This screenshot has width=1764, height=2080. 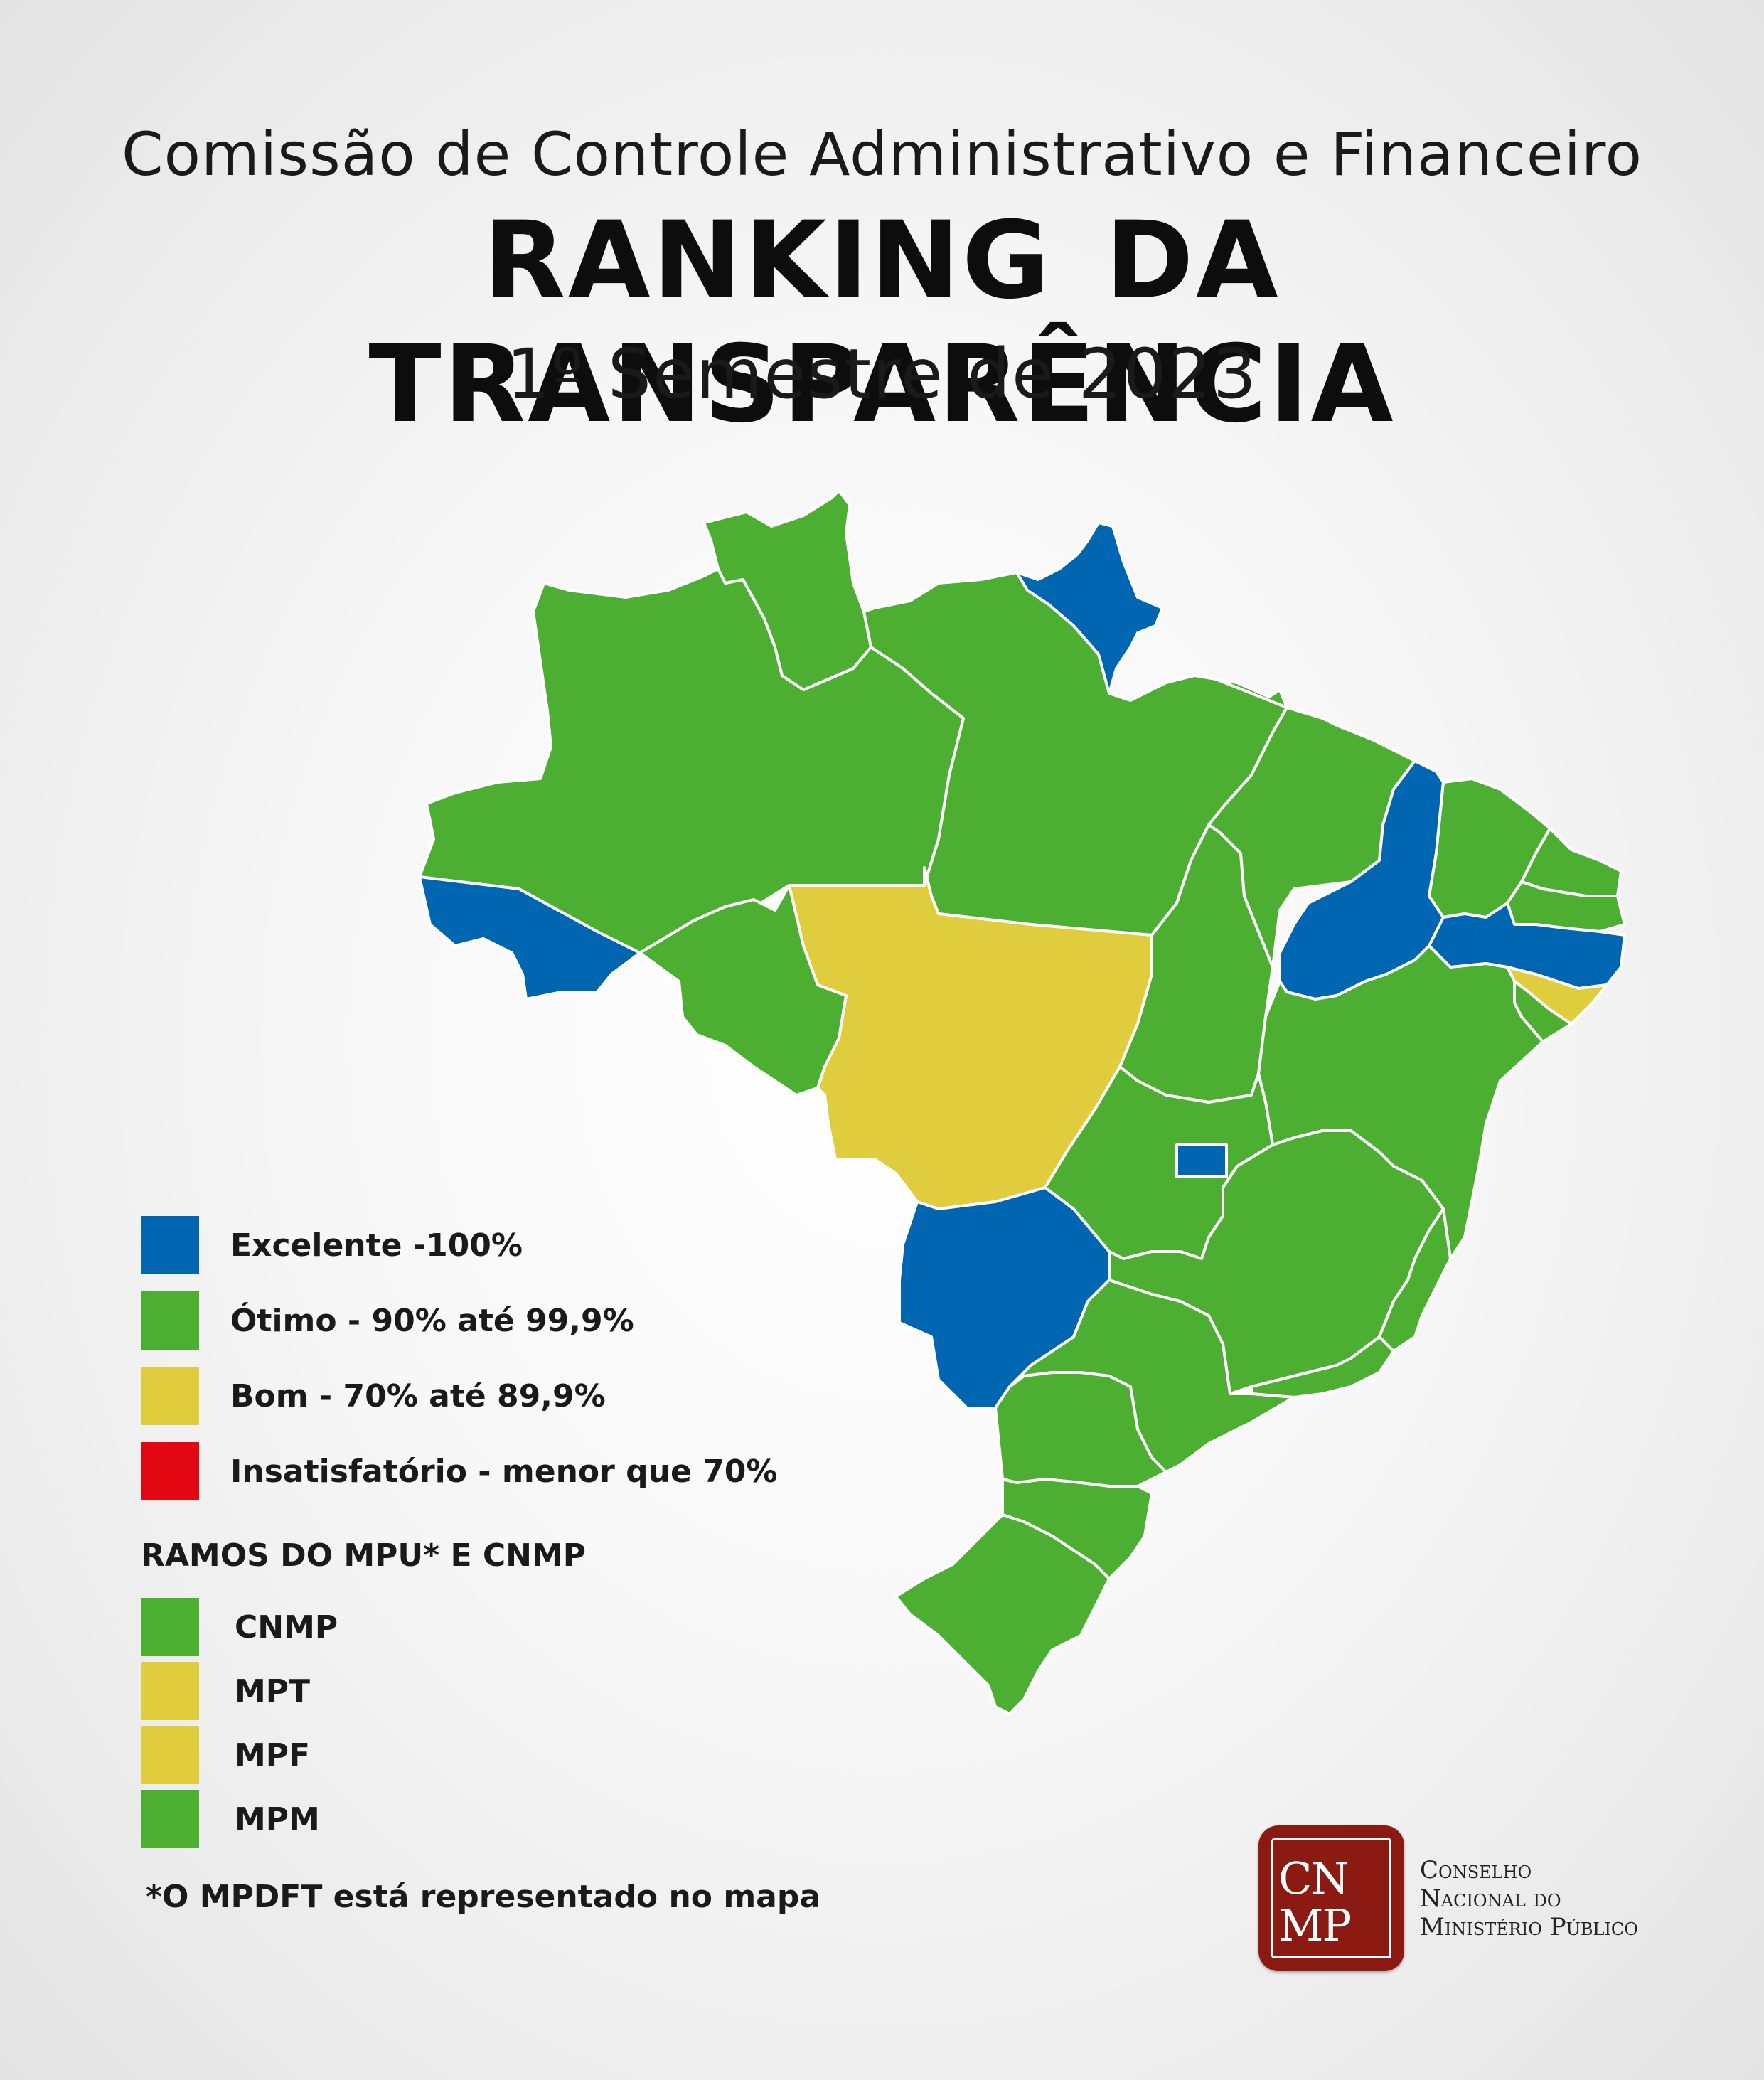 What do you see at coordinates (1313, 1878) in the screenshot?
I see `logo-cn: CN` at bounding box center [1313, 1878].